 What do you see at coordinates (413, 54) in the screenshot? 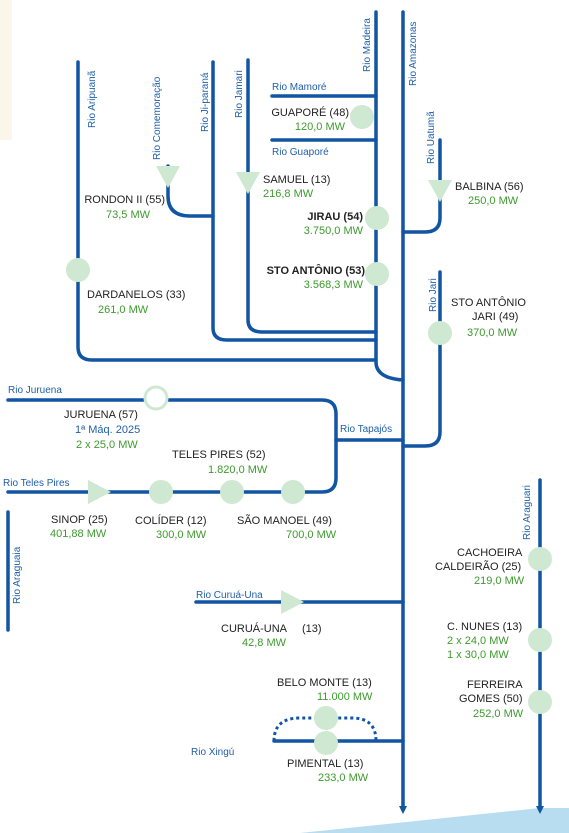
I see `rio-amazonas-label: Rio Amazonas` at bounding box center [413, 54].